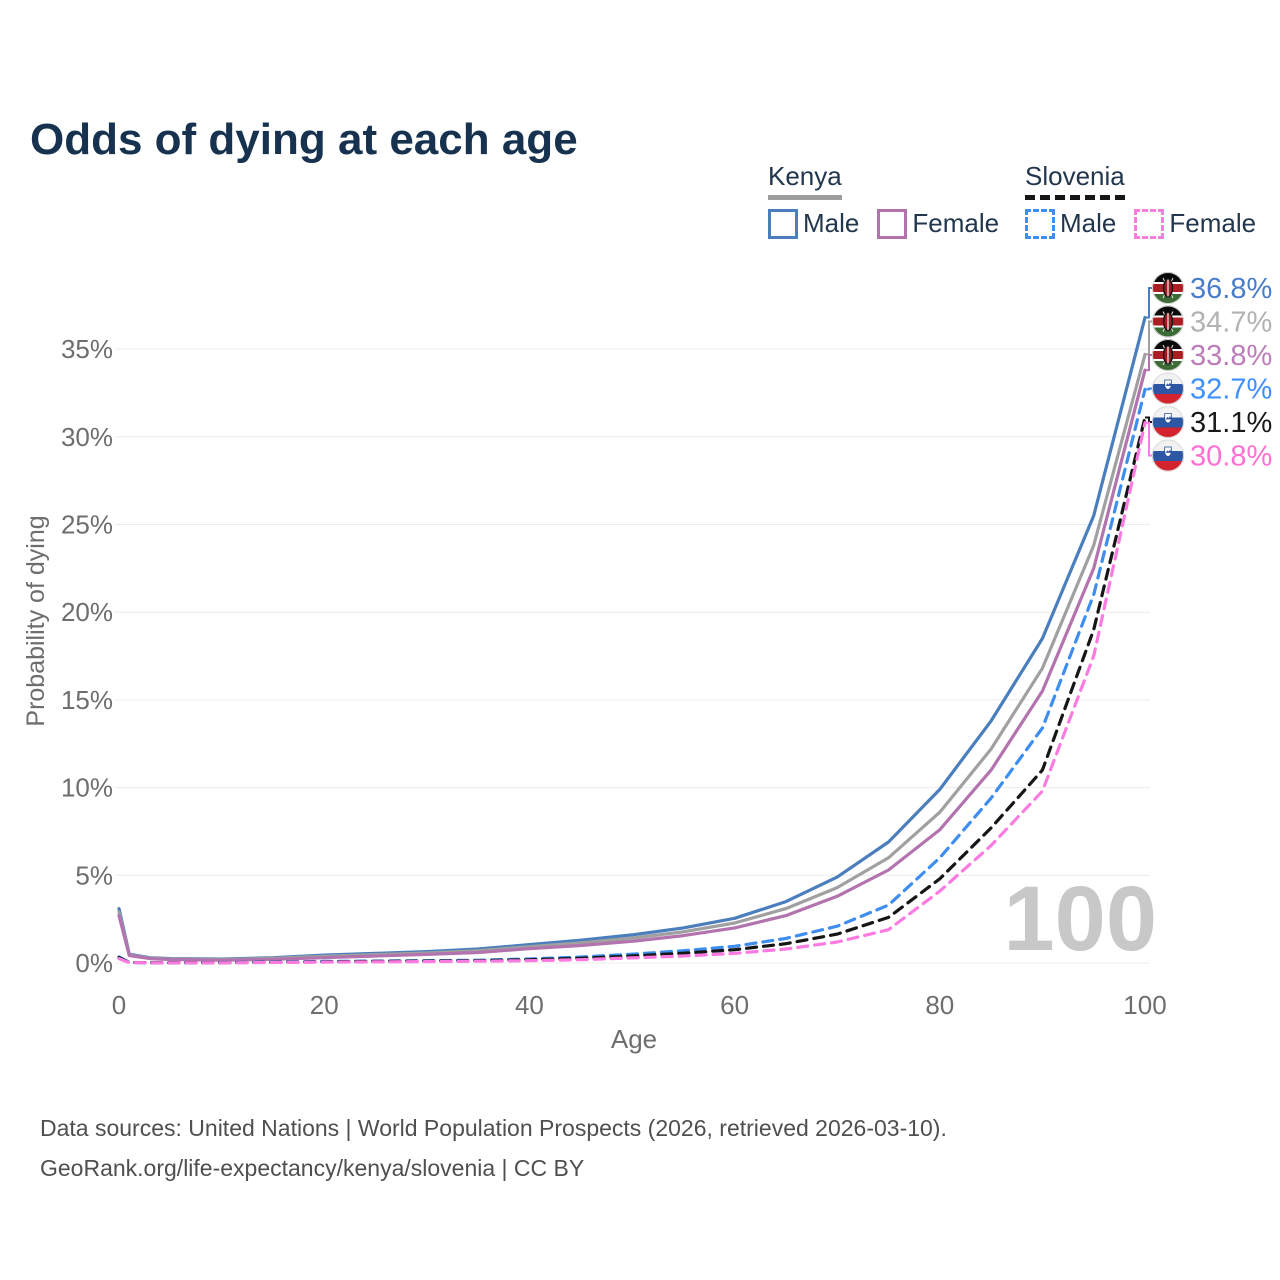  What do you see at coordinates (892, 200) in the screenshot?
I see `legend-group-kenya: Kenya Male Female` at bounding box center [892, 200].